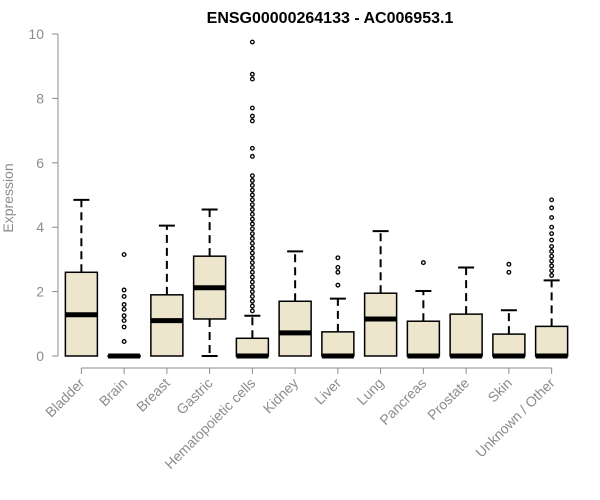  What do you see at coordinates (209, 282) in the screenshot?
I see `box-gastric` at bounding box center [209, 282].